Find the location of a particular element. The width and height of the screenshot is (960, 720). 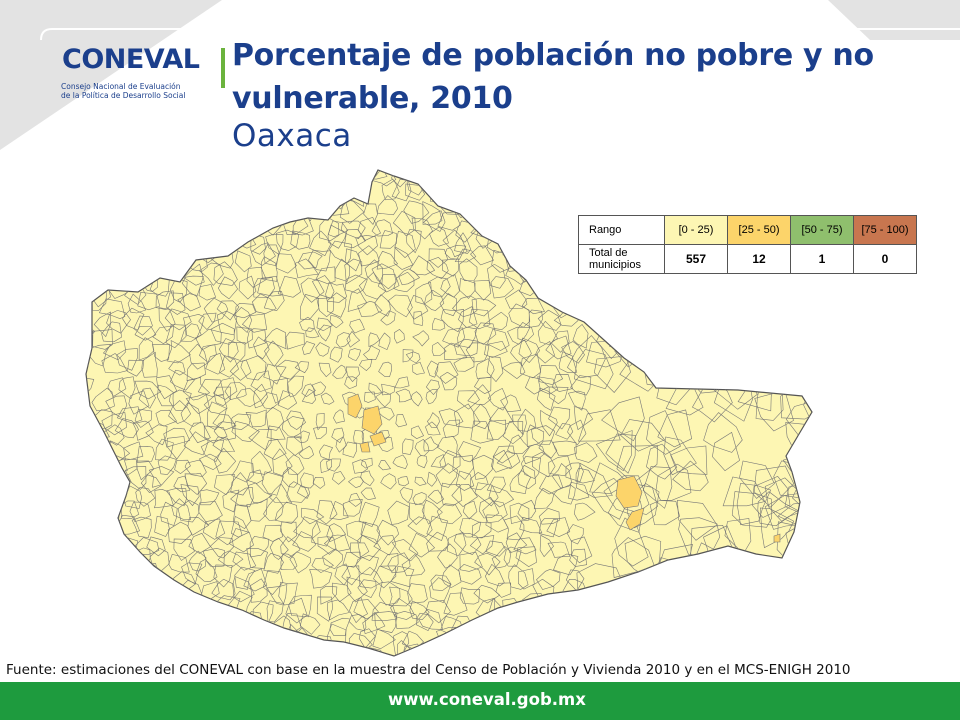

page-subtitle: Oaxaca is located at coordinates (292, 136).